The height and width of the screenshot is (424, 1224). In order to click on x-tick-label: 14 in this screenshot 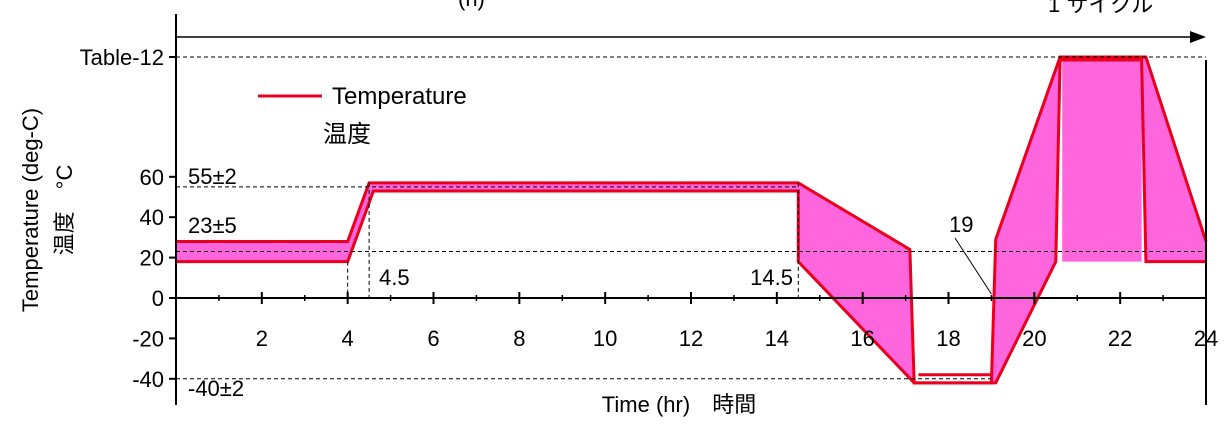, I will do `click(777, 338)`.